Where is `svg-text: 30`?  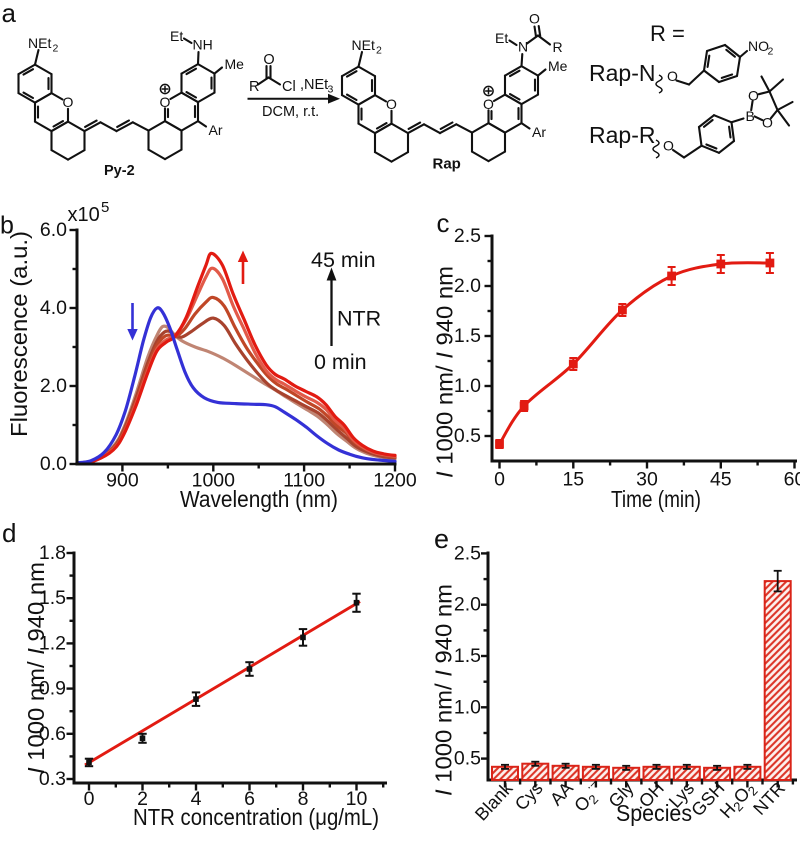
svg-text: 30 is located at coordinates (647, 480).